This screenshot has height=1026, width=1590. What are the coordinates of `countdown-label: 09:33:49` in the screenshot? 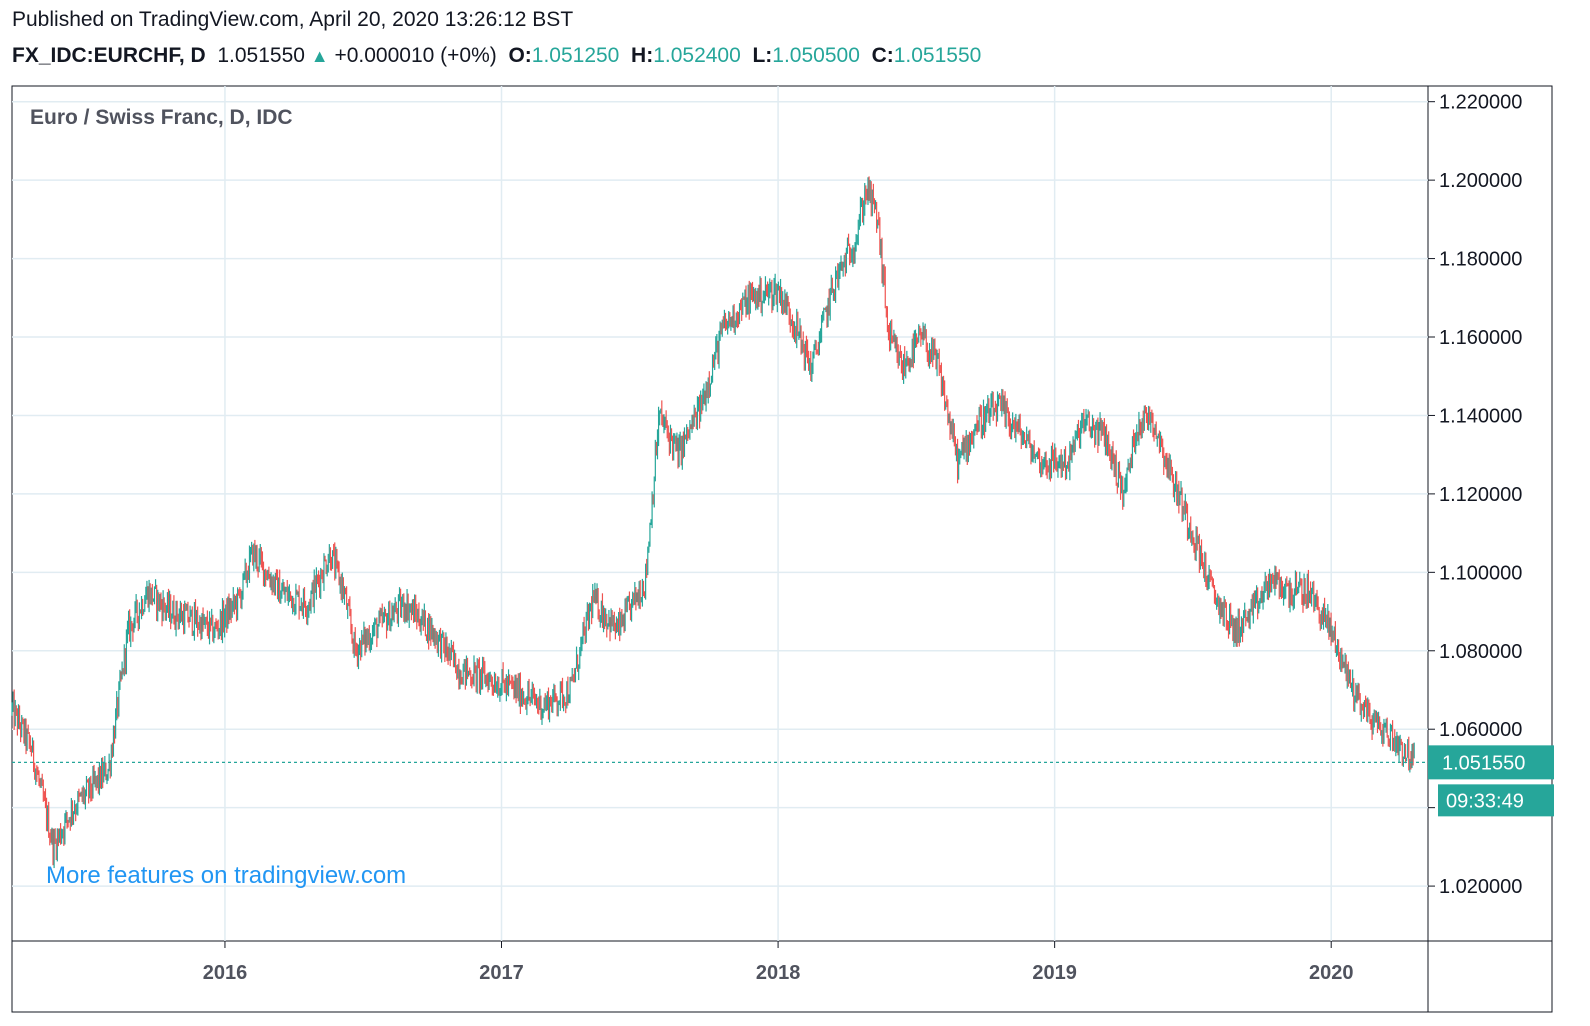 It's located at (1496, 800).